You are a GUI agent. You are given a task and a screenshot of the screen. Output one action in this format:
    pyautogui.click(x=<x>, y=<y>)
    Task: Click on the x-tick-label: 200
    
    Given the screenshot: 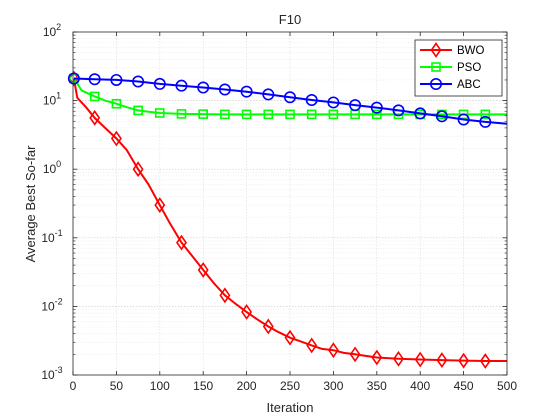 What is the action you would take?
    pyautogui.click(x=247, y=386)
    